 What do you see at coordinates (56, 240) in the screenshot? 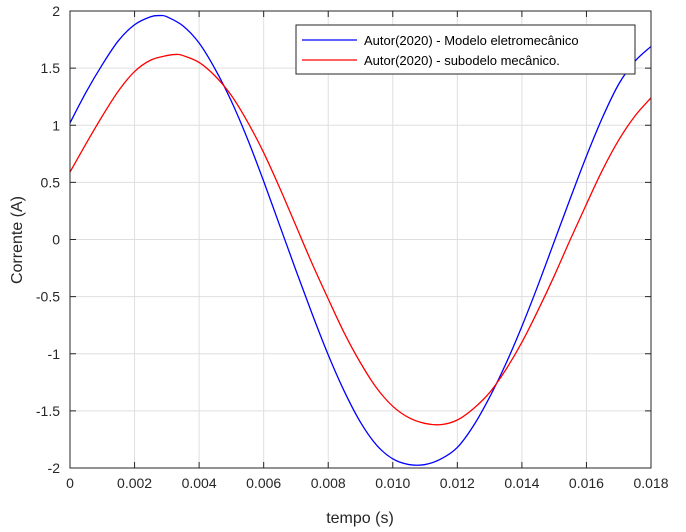
I see `y-tick-label-4: 0` at bounding box center [56, 240].